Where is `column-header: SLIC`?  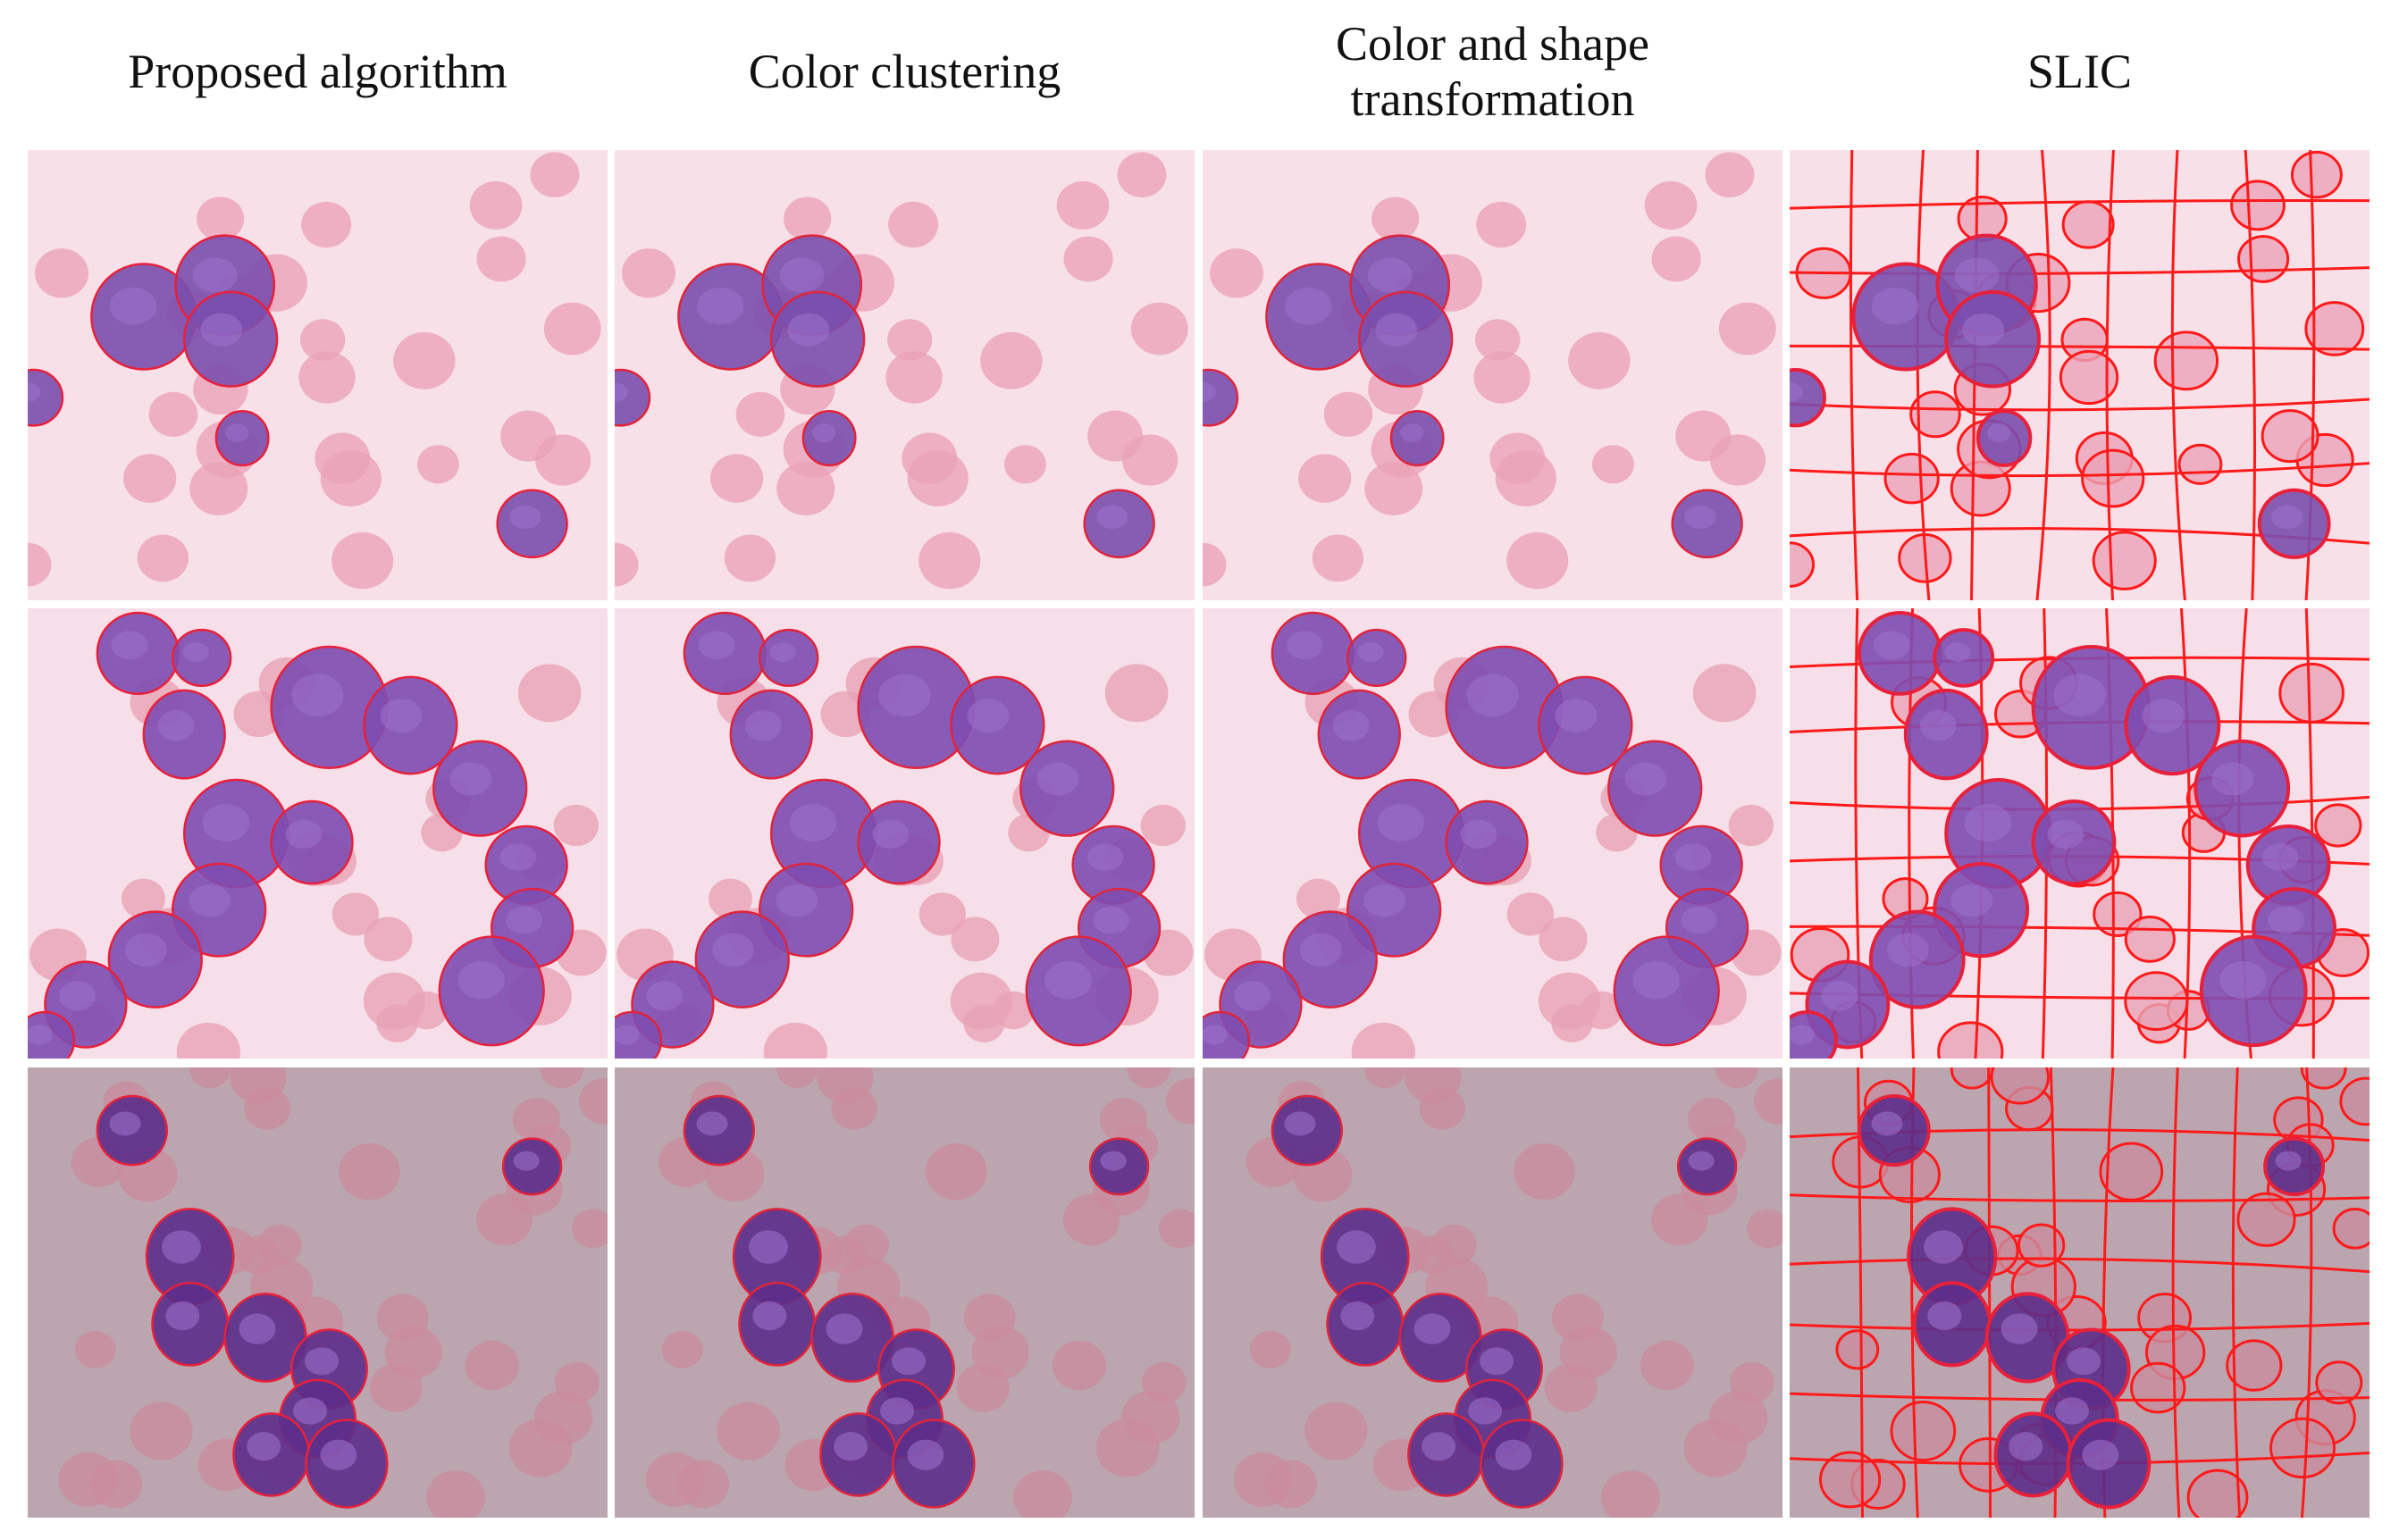 column-header: SLIC is located at coordinates (2080, 71).